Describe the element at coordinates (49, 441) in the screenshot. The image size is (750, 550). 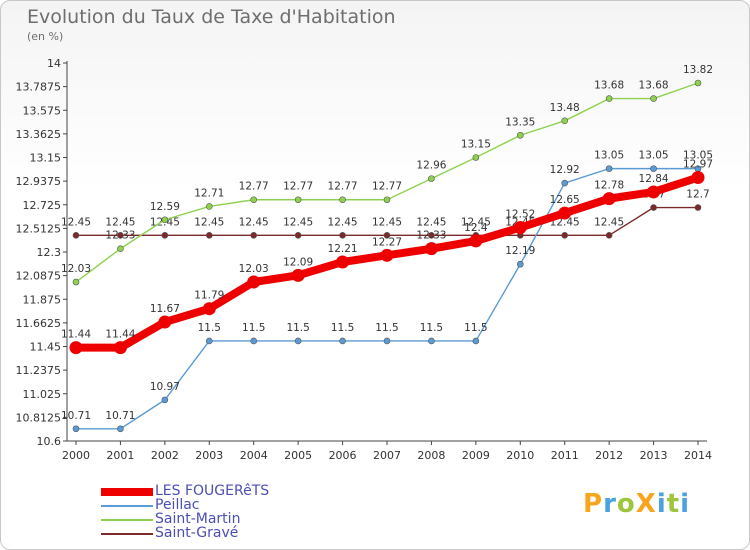
I see `y-tick-label: 10.6` at that location.